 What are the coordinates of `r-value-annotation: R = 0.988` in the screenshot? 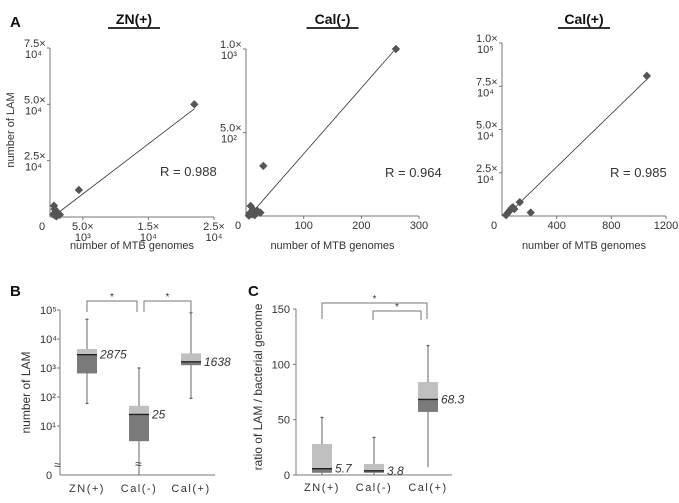 It's located at (188, 171).